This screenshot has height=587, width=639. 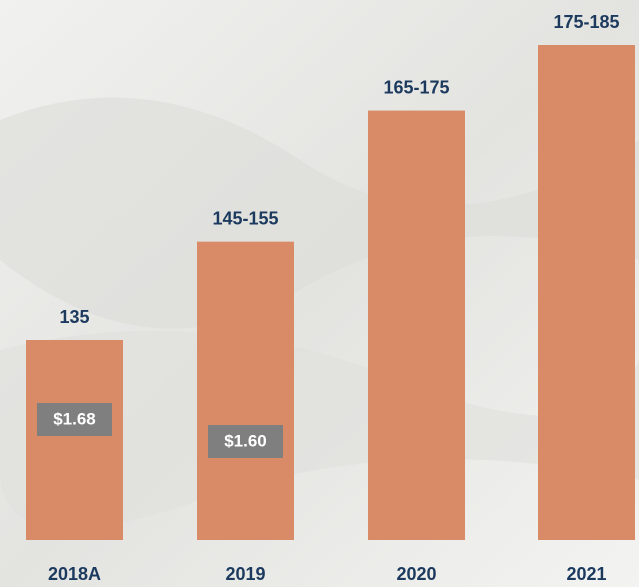 I want to click on x-tick-label: 2020, so click(x=416, y=574).